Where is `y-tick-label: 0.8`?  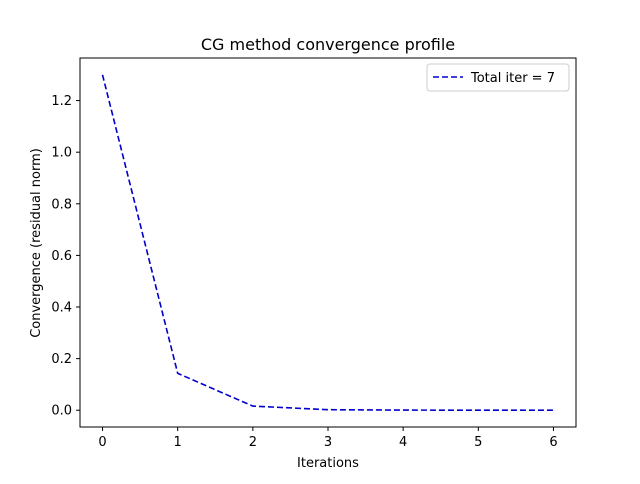 y-tick-label: 0.8 is located at coordinates (61, 204).